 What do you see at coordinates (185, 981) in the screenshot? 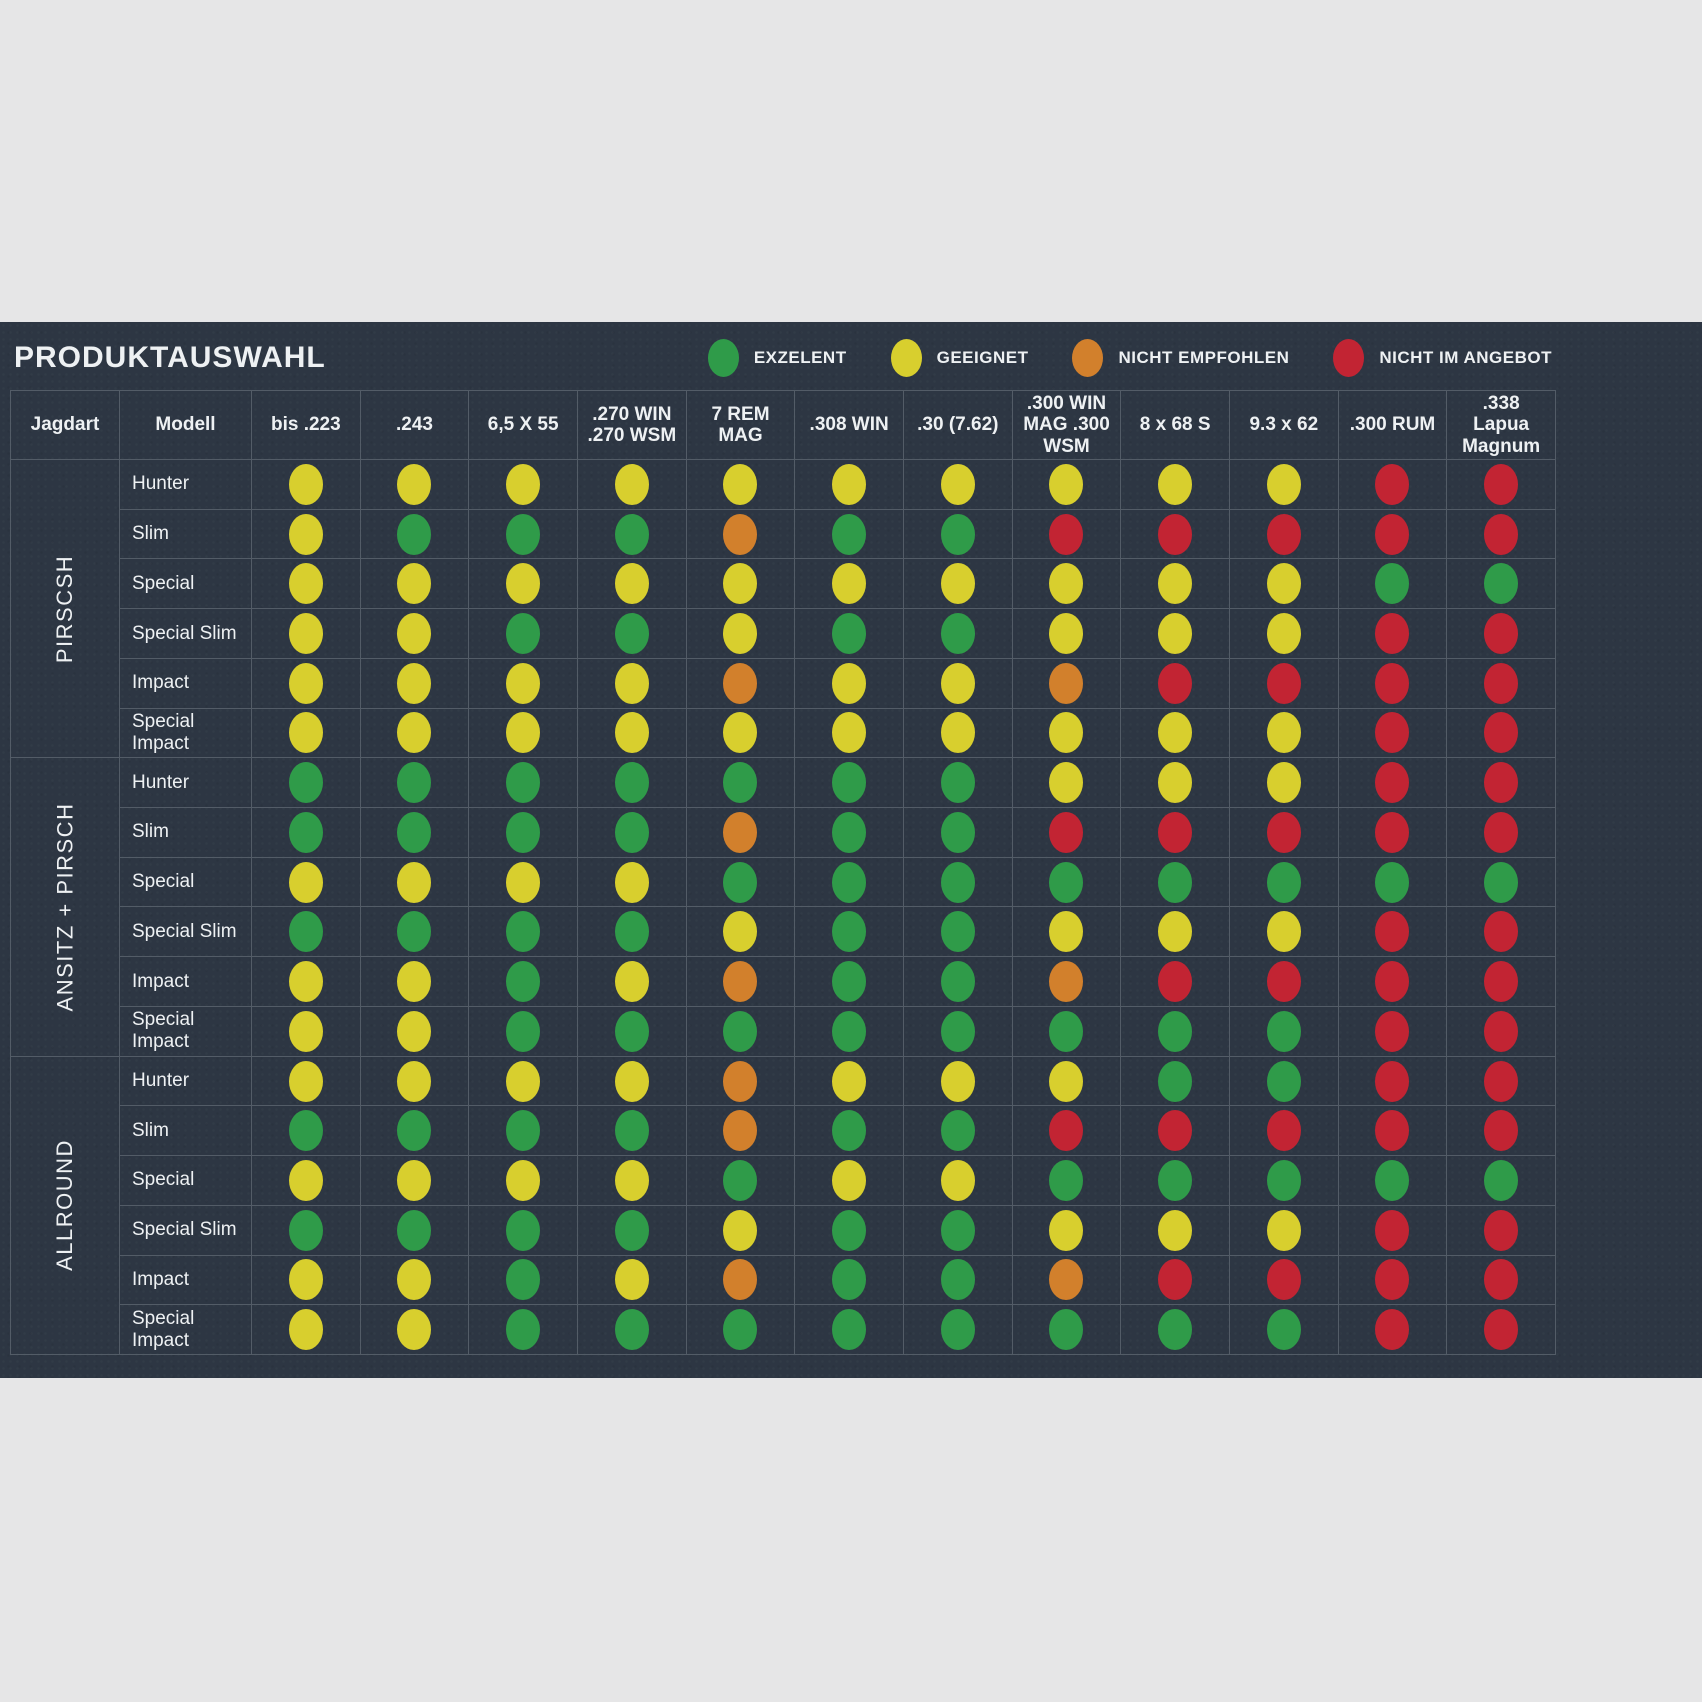
I see `model-label-impact: Impact` at bounding box center [185, 981].